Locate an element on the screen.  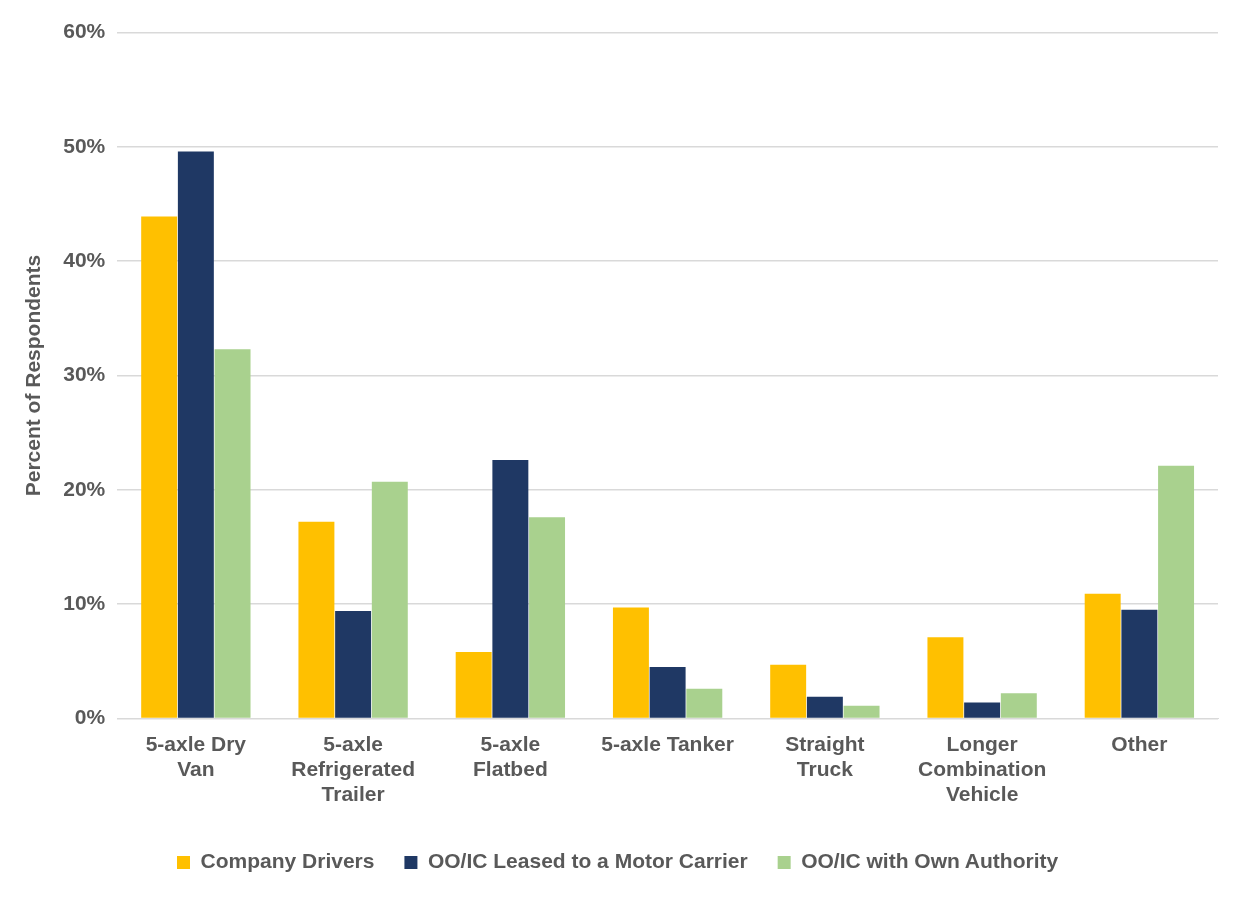
x-tick-label: 5-axle Refrigerated Trailer is located at coordinates (353, 768).